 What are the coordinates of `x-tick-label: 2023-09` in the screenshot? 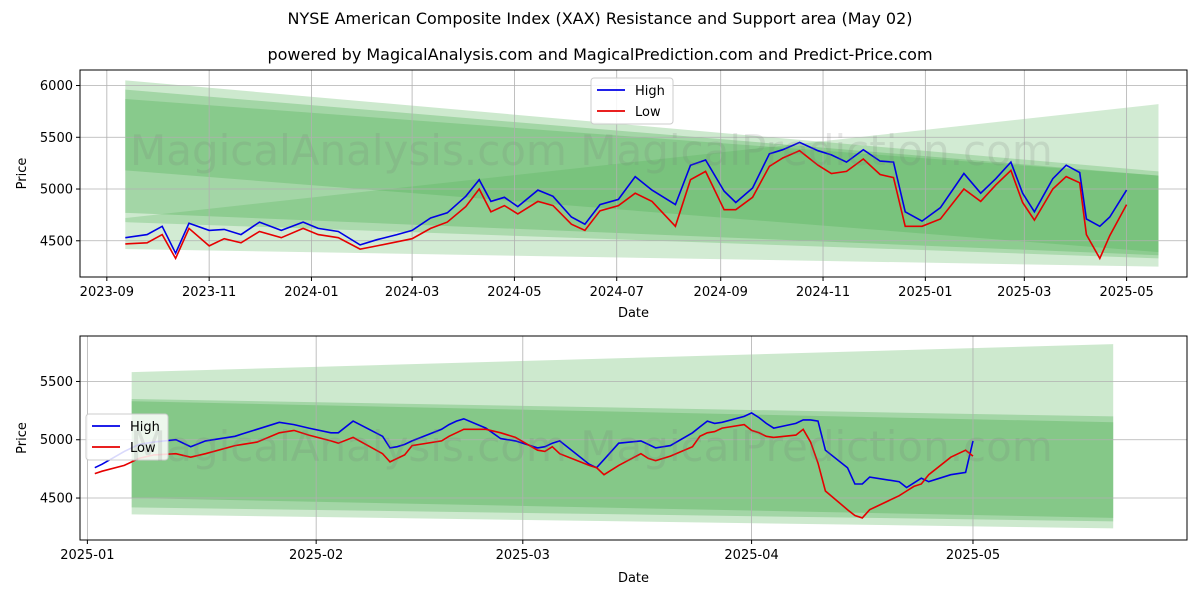 It's located at (107, 292).